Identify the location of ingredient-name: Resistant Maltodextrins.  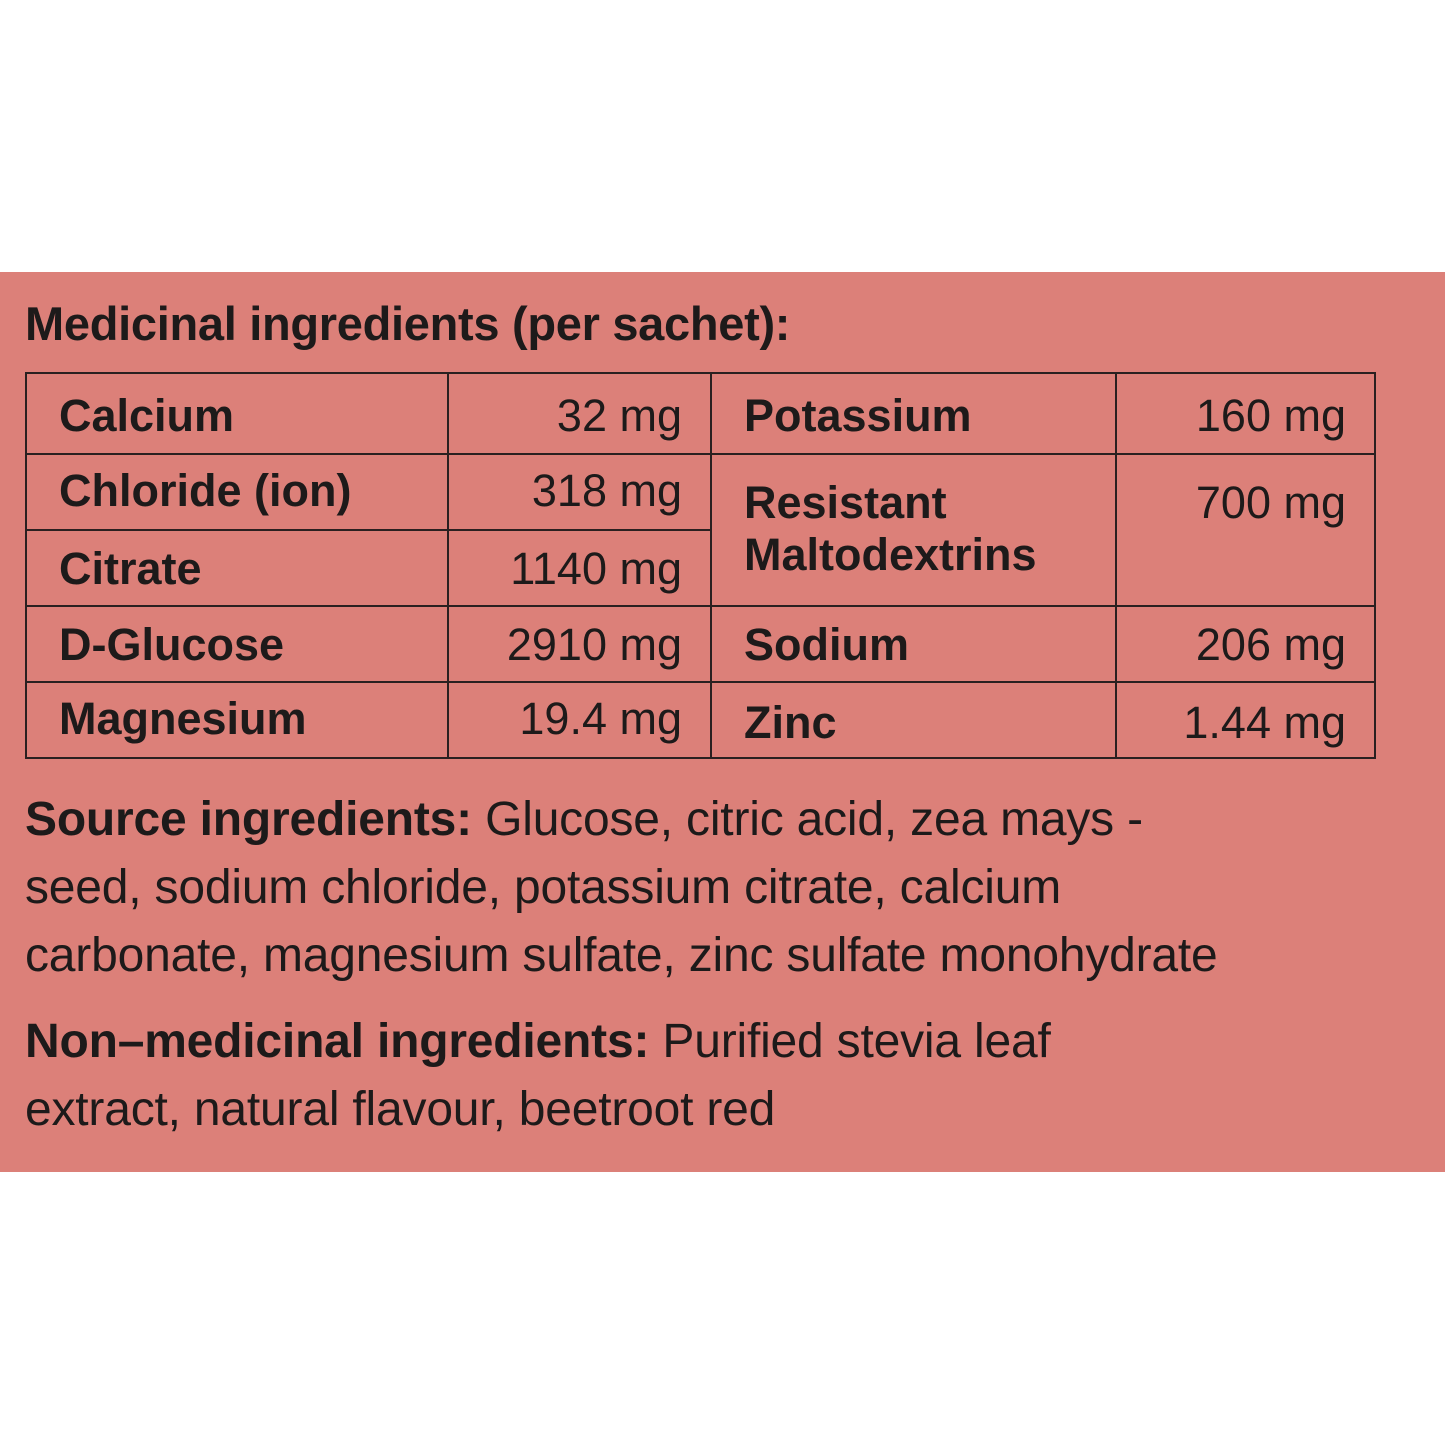
(913, 530).